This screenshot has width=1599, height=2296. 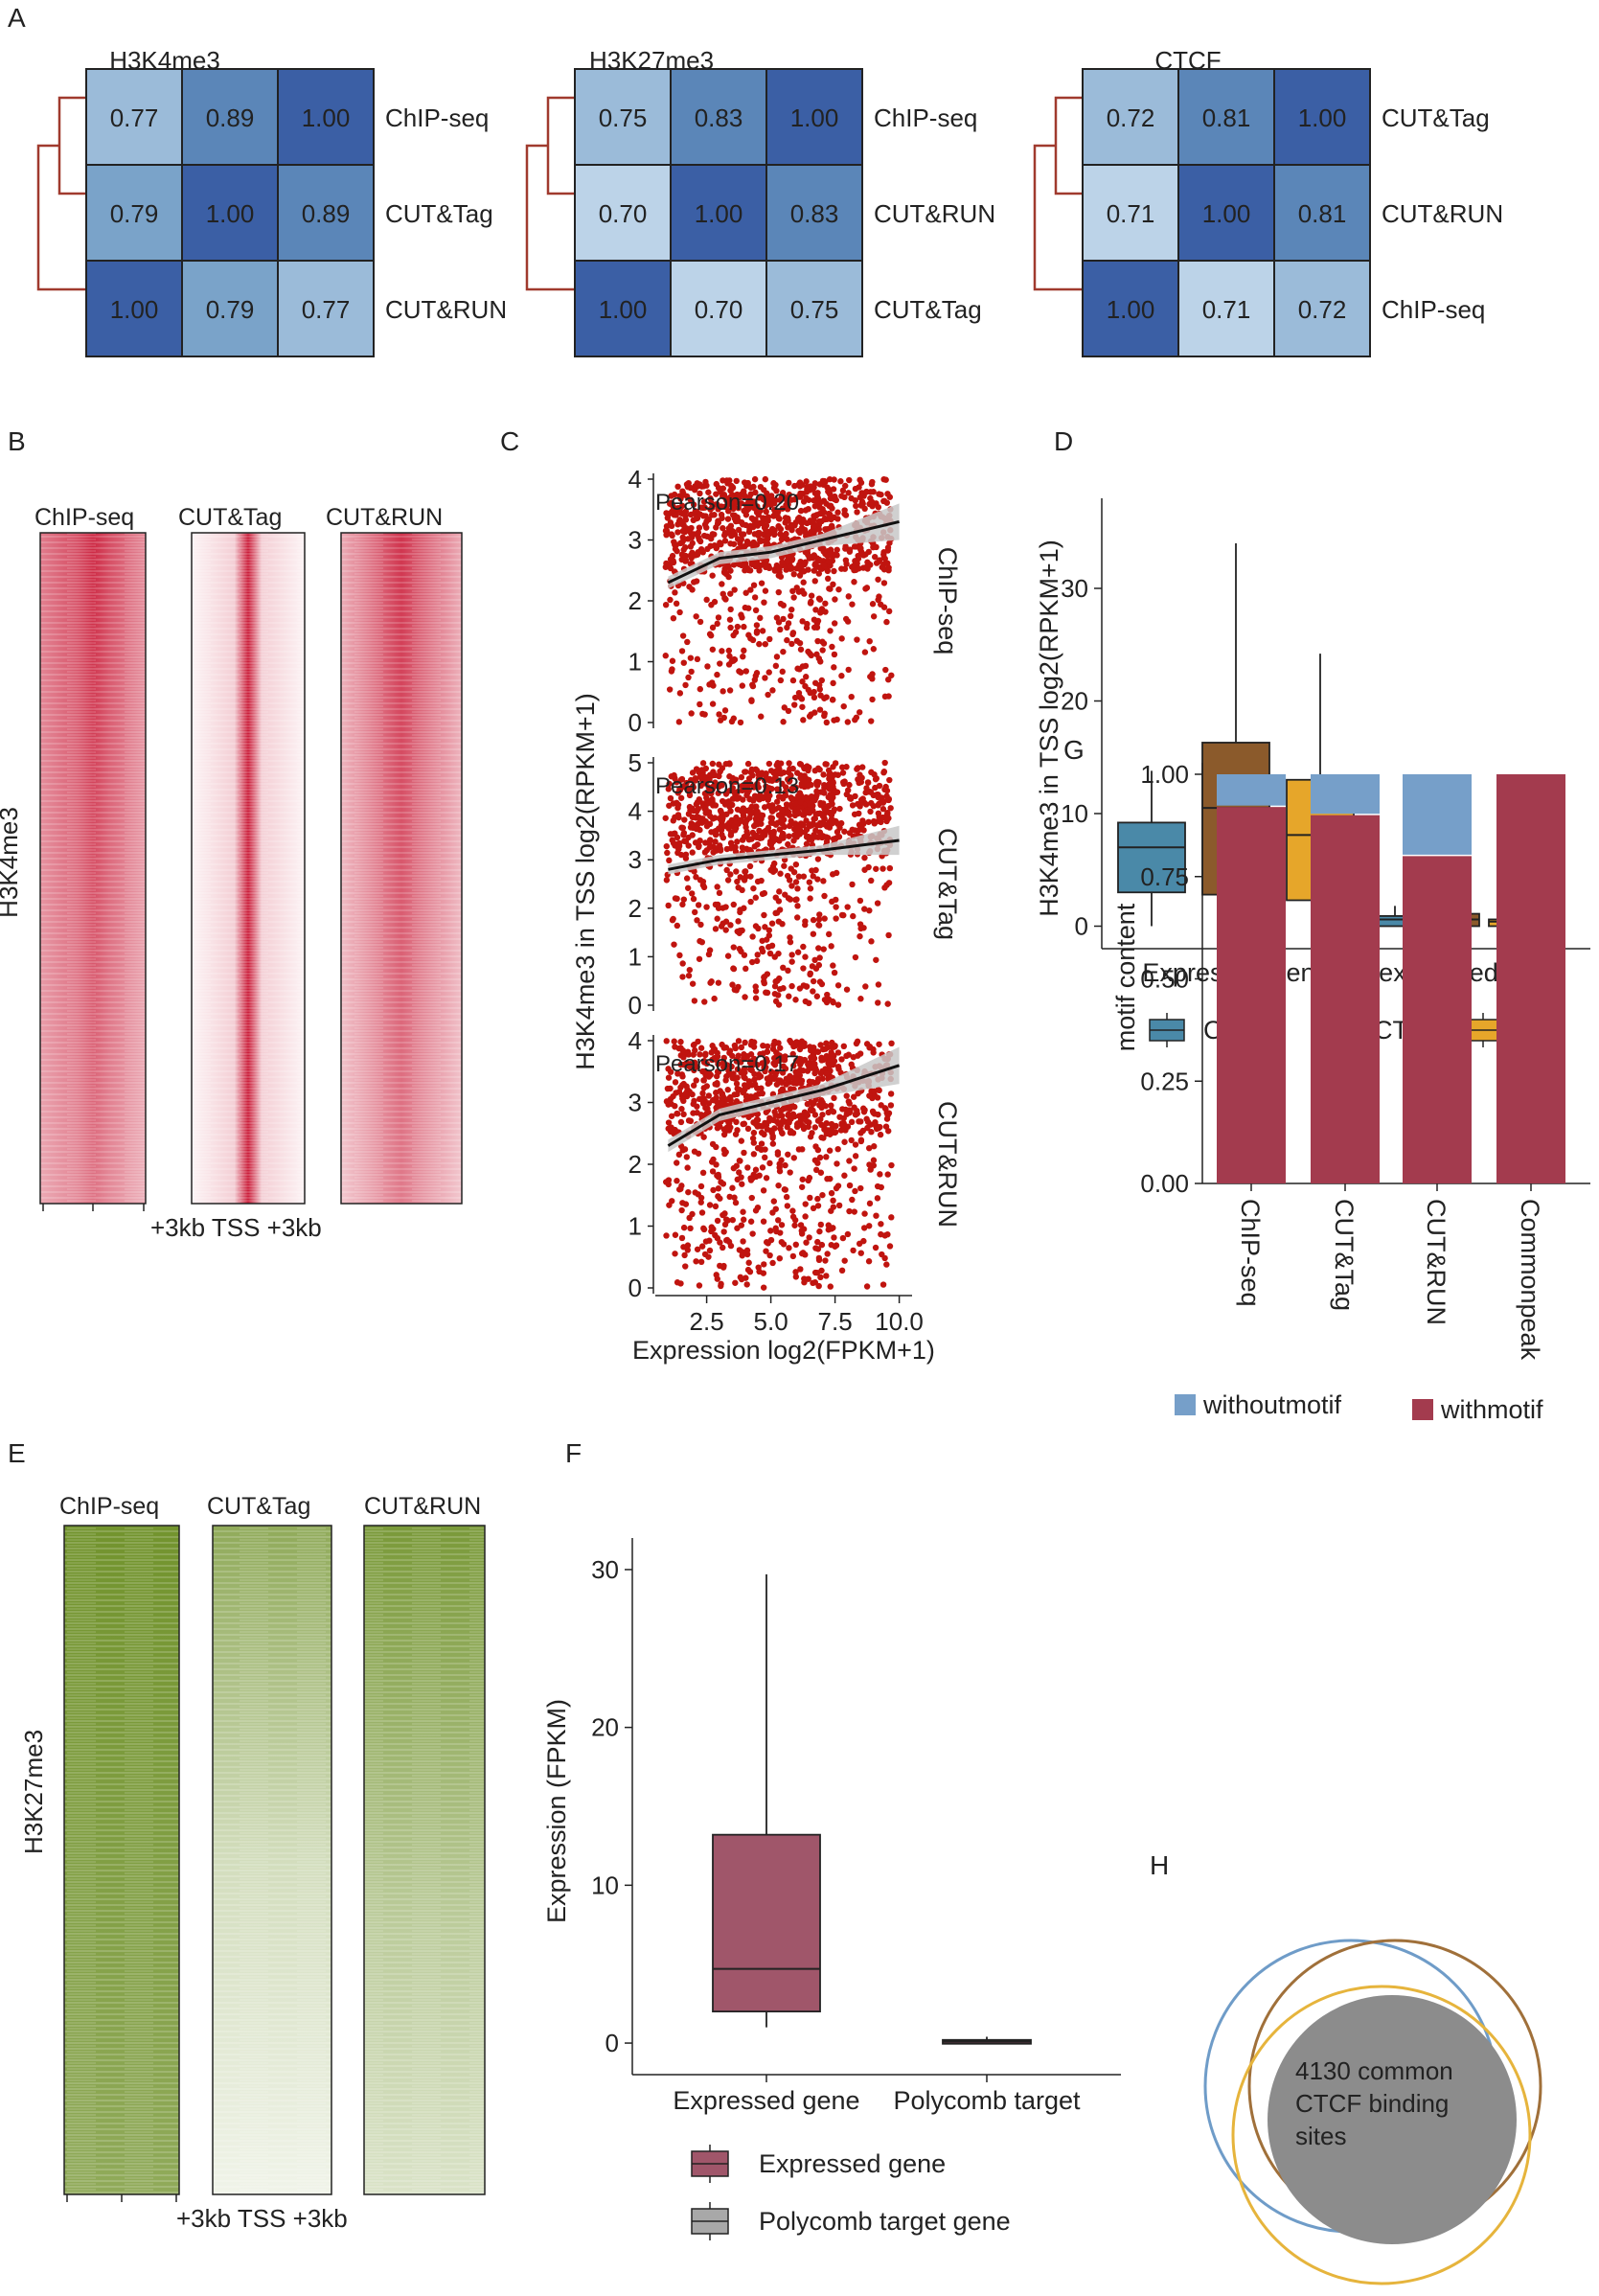 What do you see at coordinates (236, 1227) in the screenshot?
I see `panel-b-xaxis: +3kb TSS +3kb` at bounding box center [236, 1227].